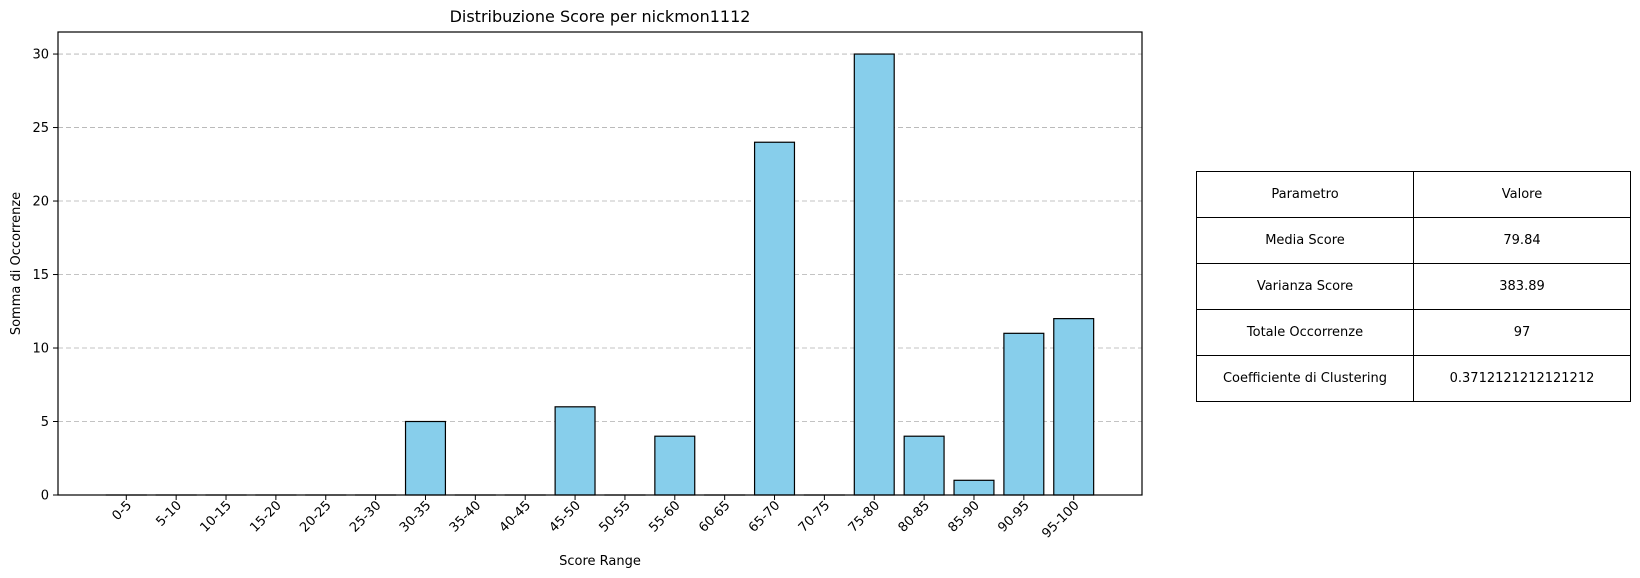  Describe the element at coordinates (963, 516) in the screenshot. I see `x-tick-label: 85-90` at that location.